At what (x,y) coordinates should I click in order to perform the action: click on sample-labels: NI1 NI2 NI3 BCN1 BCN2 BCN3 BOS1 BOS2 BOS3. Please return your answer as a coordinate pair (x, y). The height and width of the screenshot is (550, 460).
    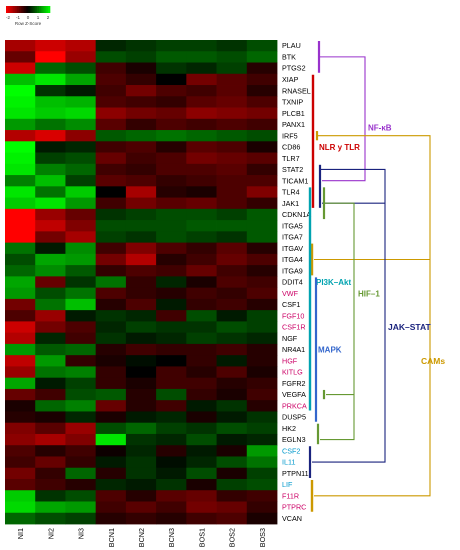
    Looking at the image, I should click on (141, 537).